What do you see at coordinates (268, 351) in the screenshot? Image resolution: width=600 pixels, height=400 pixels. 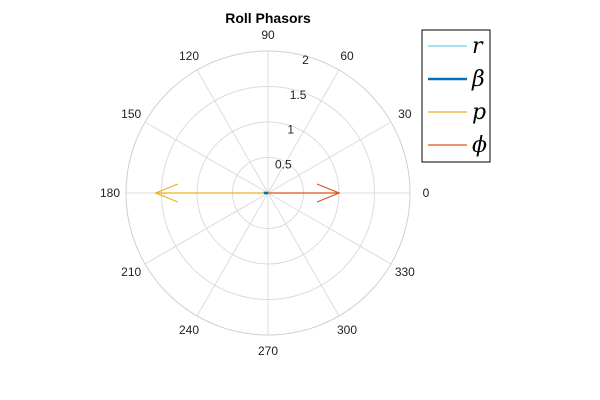 I see `angle-tick-label: 270` at bounding box center [268, 351].